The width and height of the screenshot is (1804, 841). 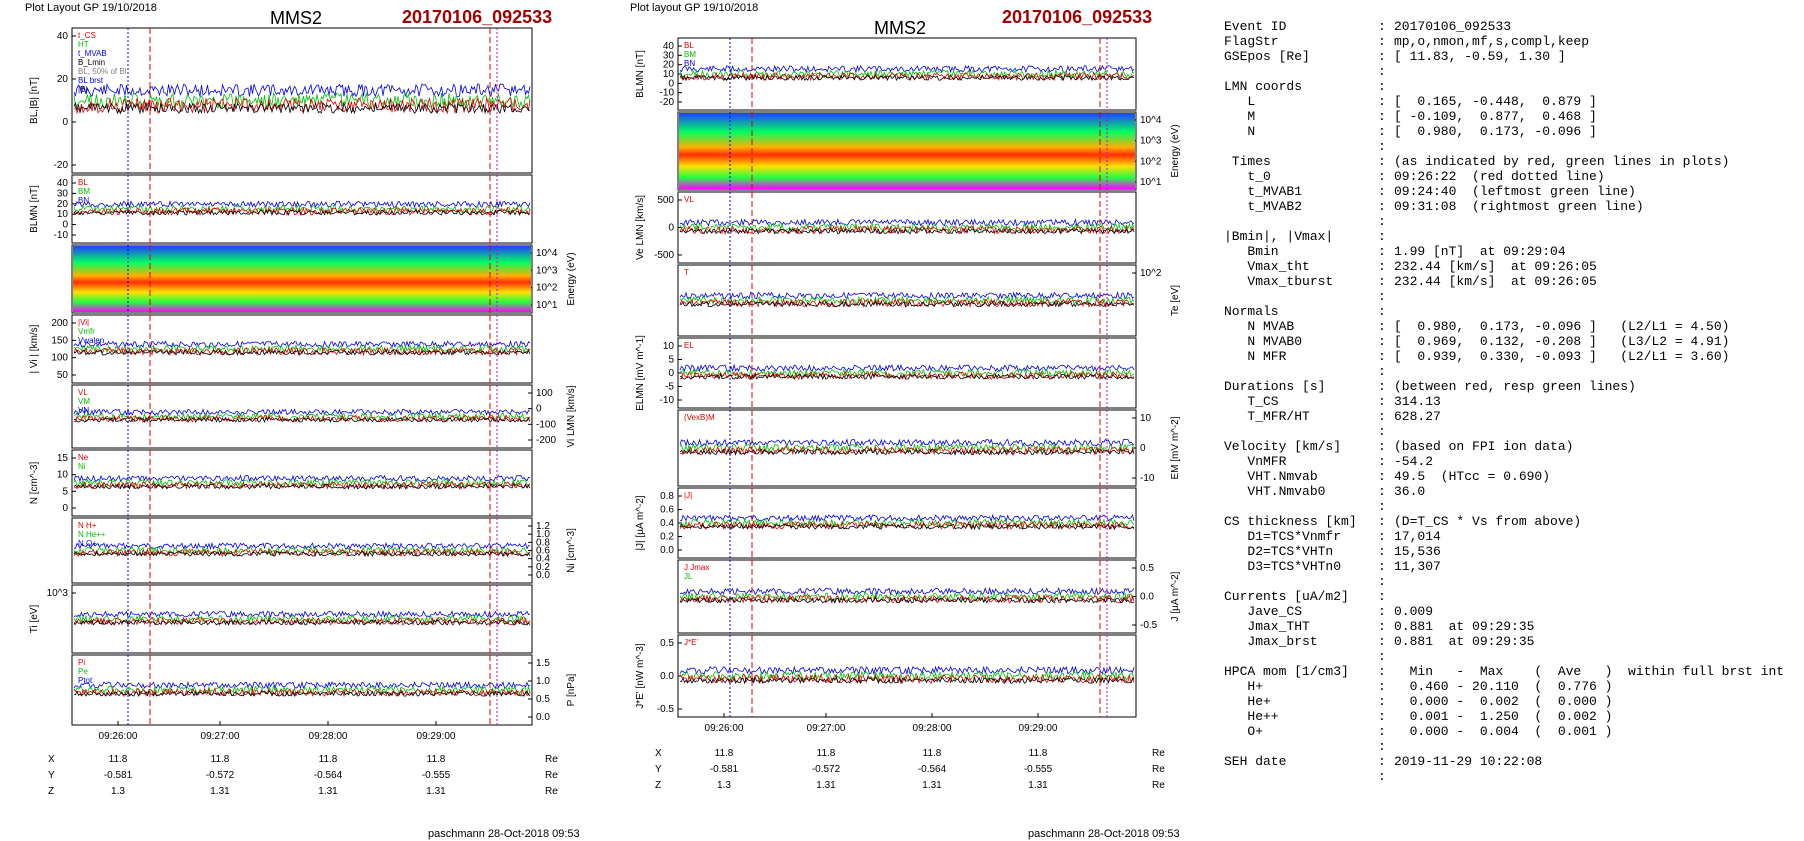 What do you see at coordinates (929, 300) in the screenshot?
I see `right-panel-4: Te [eV] 10^2 T` at bounding box center [929, 300].